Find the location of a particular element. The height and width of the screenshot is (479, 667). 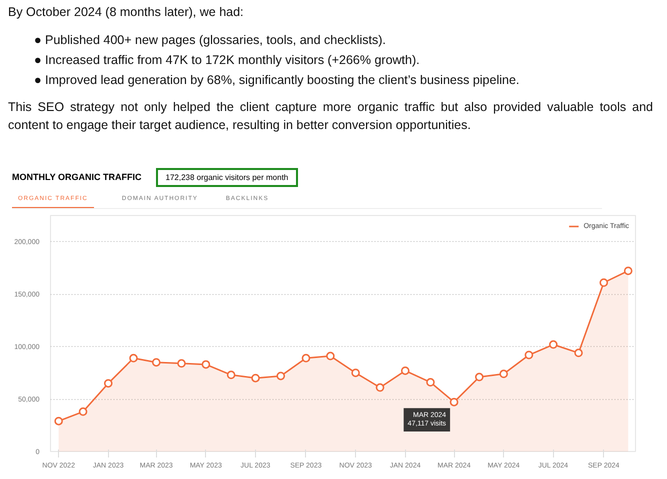

text: By October 2024 (8 months later), we had: is located at coordinates (126, 12).